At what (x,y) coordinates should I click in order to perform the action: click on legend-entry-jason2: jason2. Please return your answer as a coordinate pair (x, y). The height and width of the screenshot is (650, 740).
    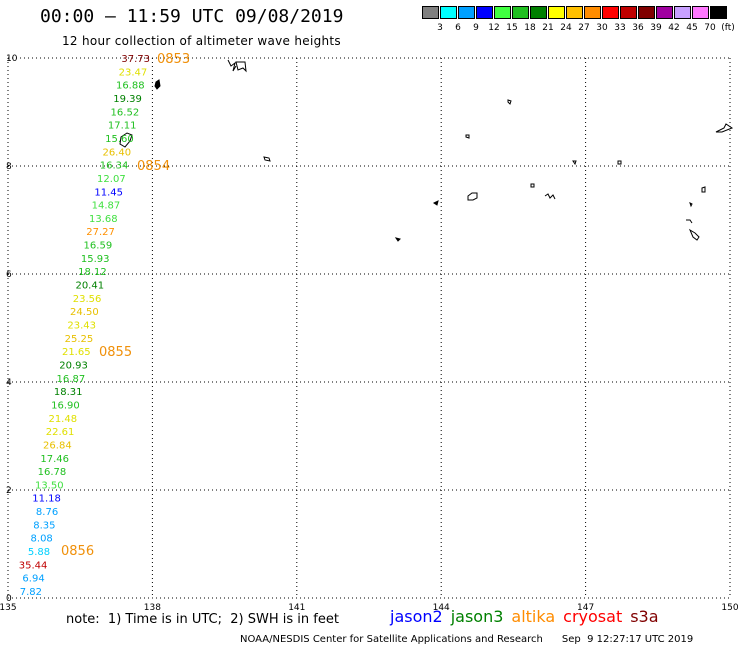
    Looking at the image, I should click on (416, 616).